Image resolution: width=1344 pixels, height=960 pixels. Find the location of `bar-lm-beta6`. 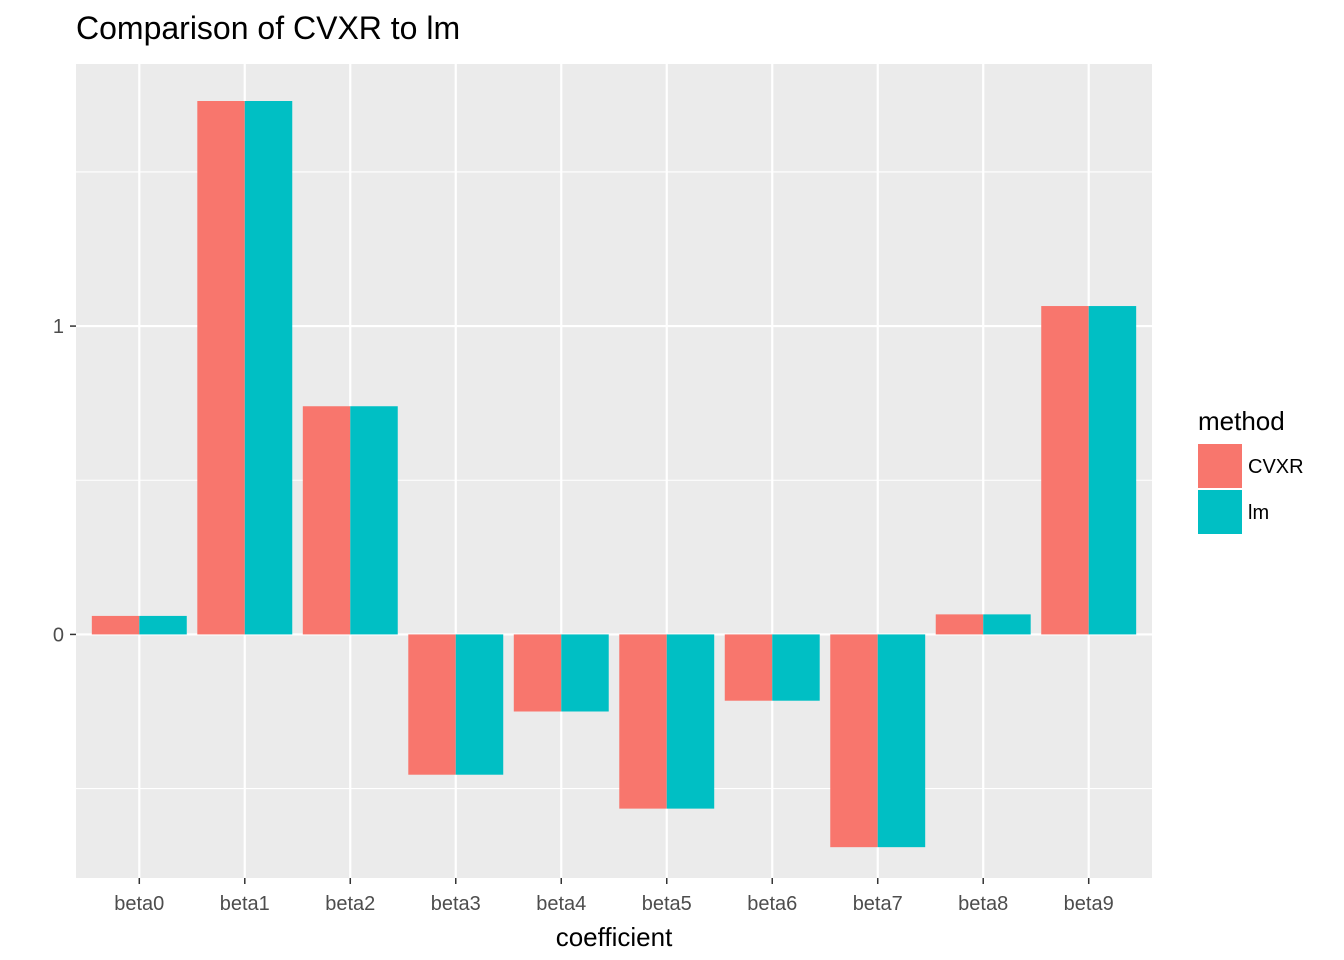

bar-lm-beta6 is located at coordinates (796, 667).